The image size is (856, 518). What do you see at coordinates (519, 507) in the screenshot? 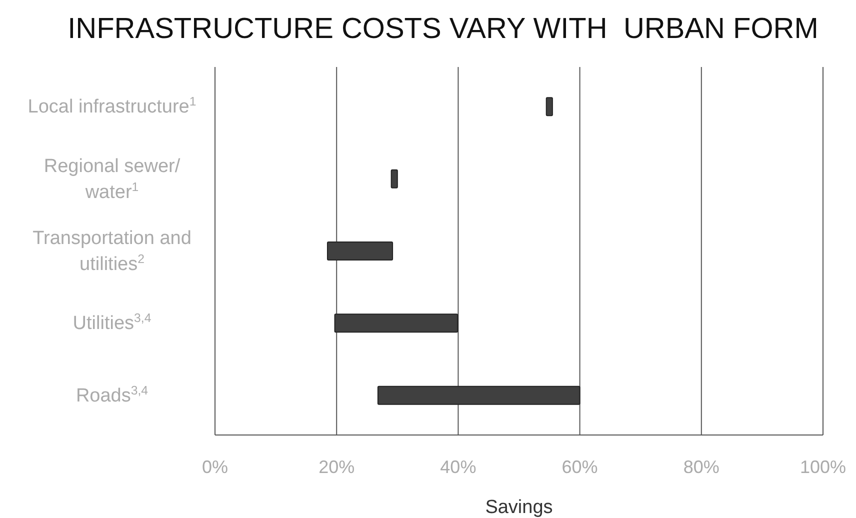
I see `x-axis-title: Savings` at bounding box center [519, 507].